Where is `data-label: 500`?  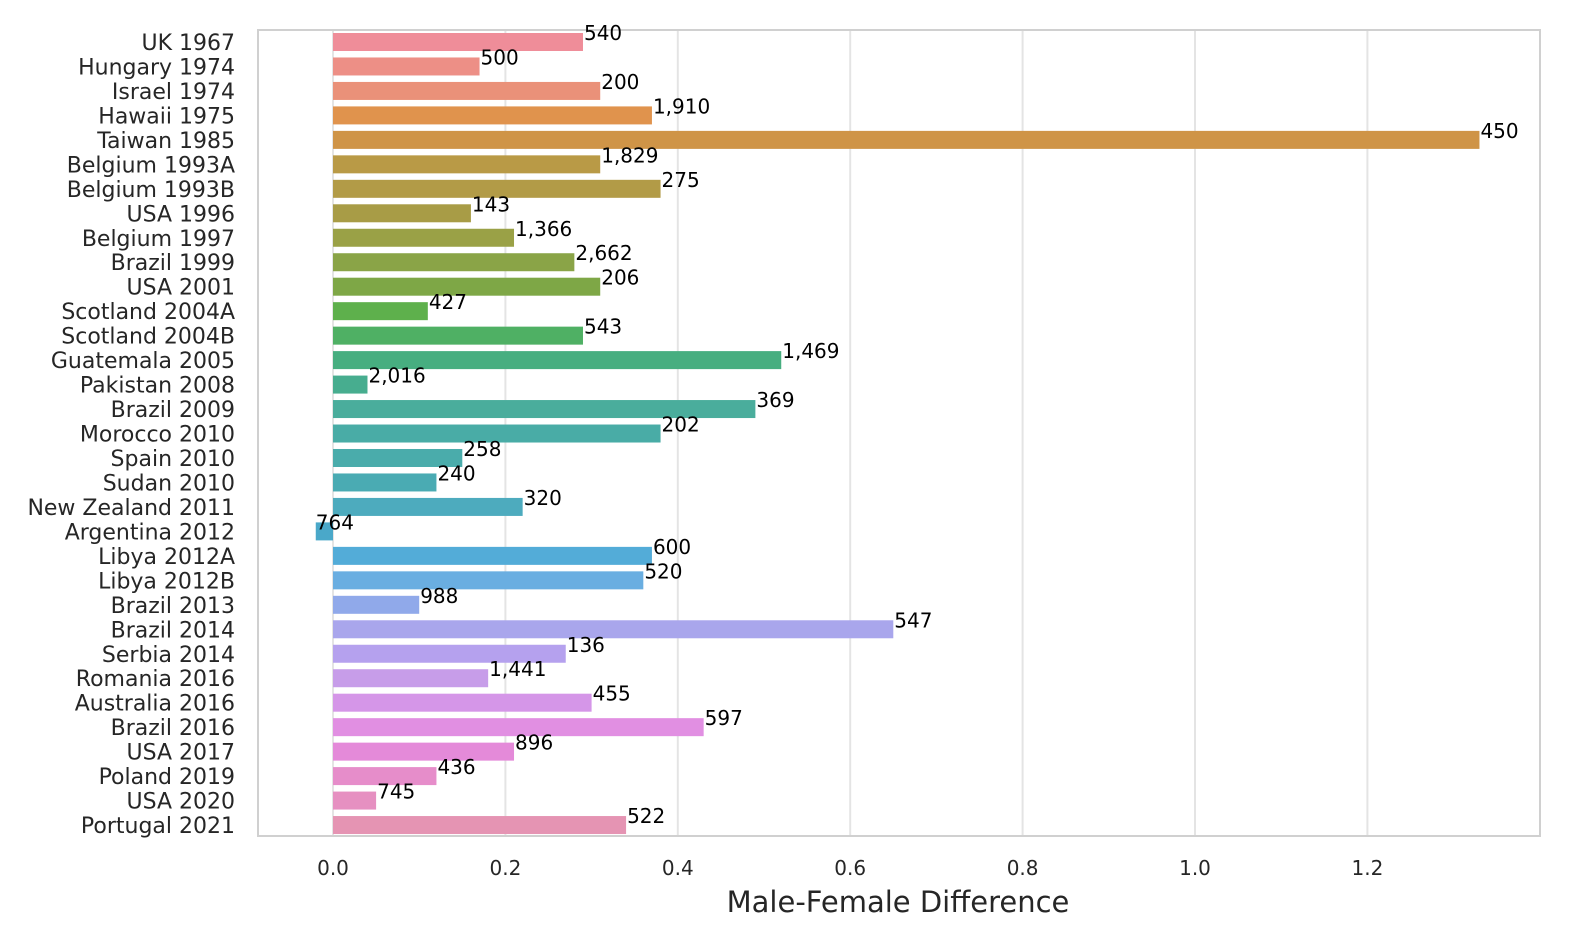
data-label: 500 is located at coordinates (500, 57).